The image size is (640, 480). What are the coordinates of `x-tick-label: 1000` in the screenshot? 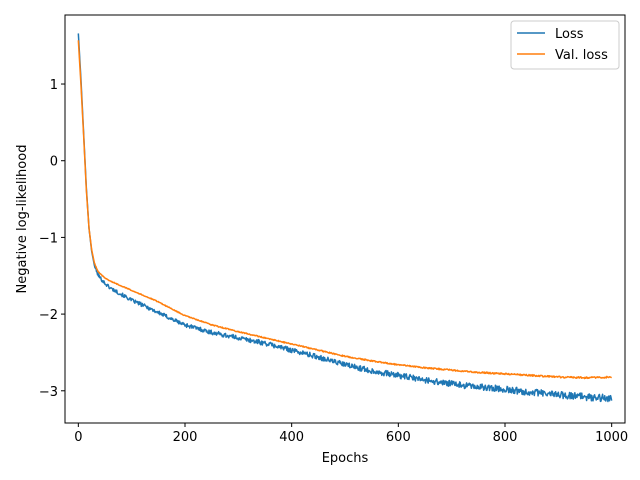 It's located at (611, 437).